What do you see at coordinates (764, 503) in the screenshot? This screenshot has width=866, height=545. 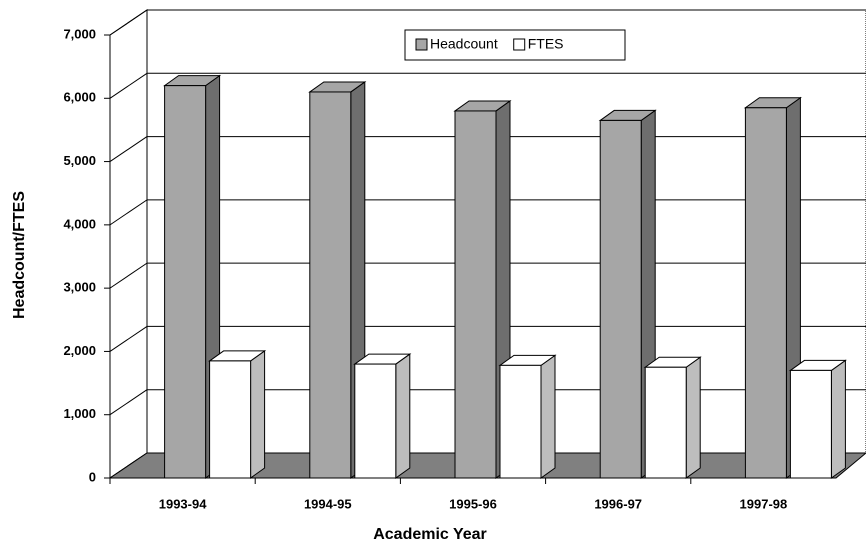 I see `x-tick-label: 1997-98` at bounding box center [764, 503].